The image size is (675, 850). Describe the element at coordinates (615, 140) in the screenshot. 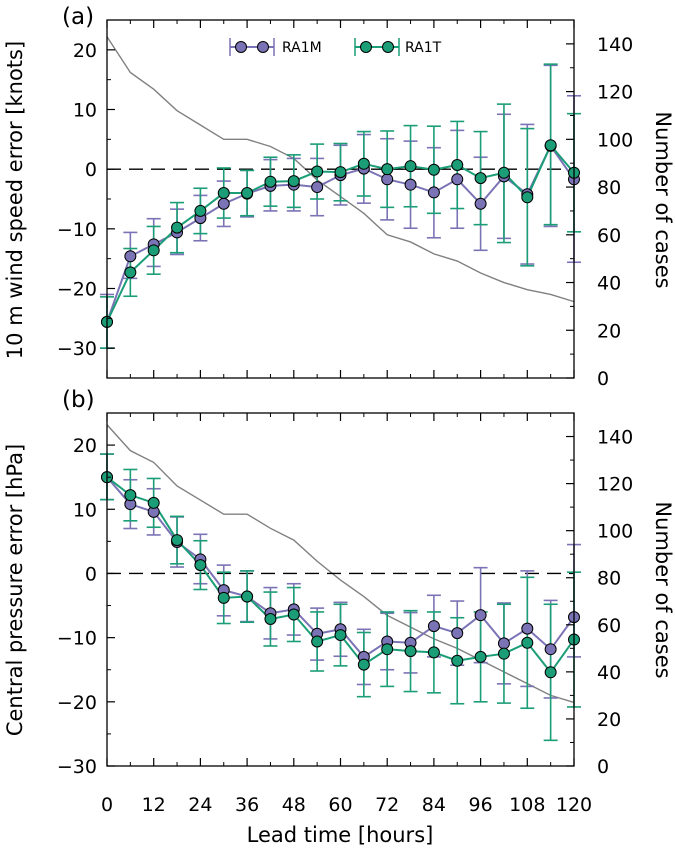

I see `y2-tick-label: 100` at that location.